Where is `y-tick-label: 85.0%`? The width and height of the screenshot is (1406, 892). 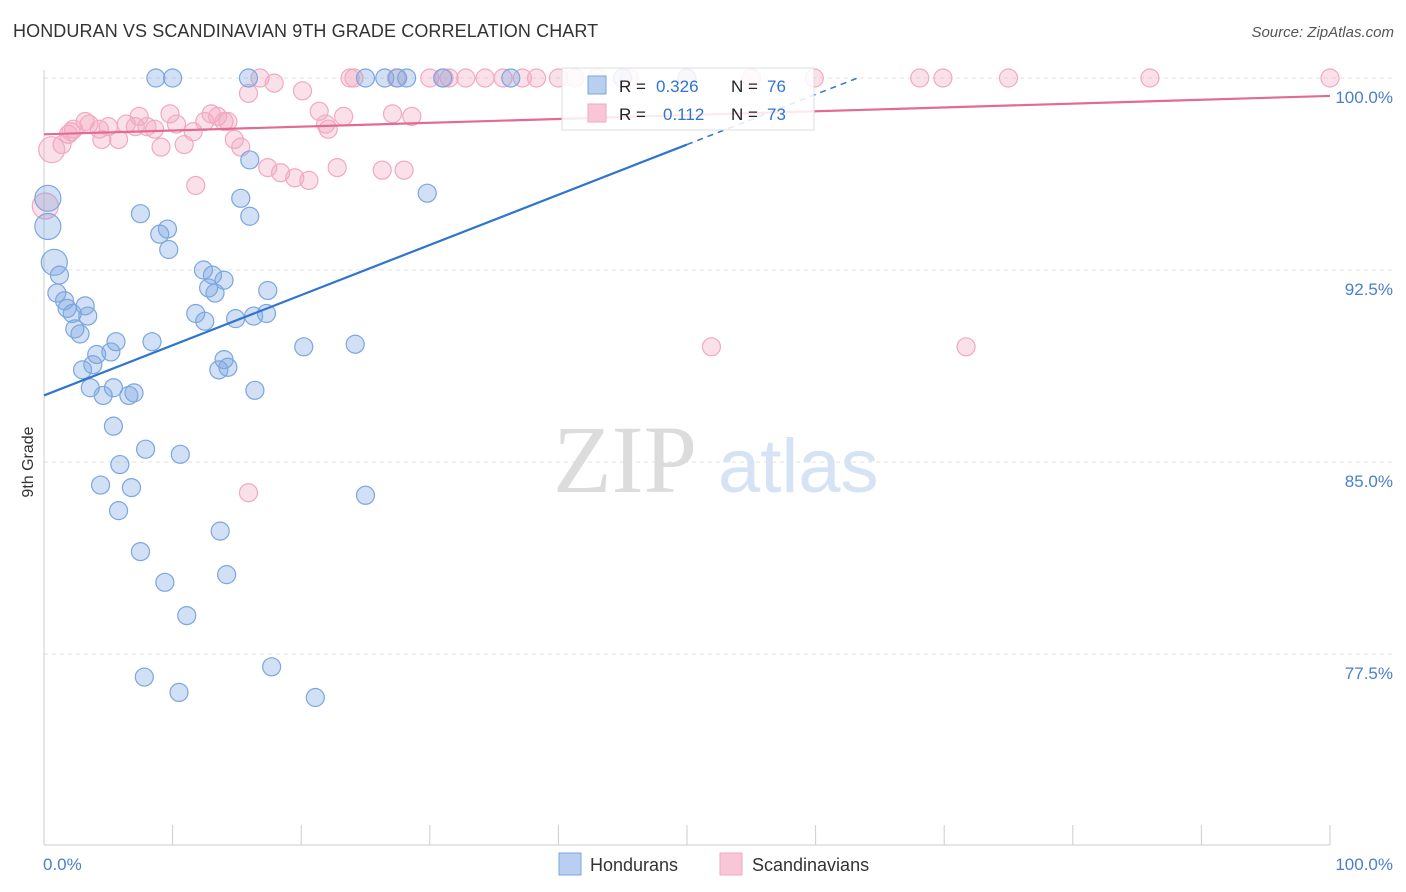
y-tick-label: 85.0% is located at coordinates (1369, 481).